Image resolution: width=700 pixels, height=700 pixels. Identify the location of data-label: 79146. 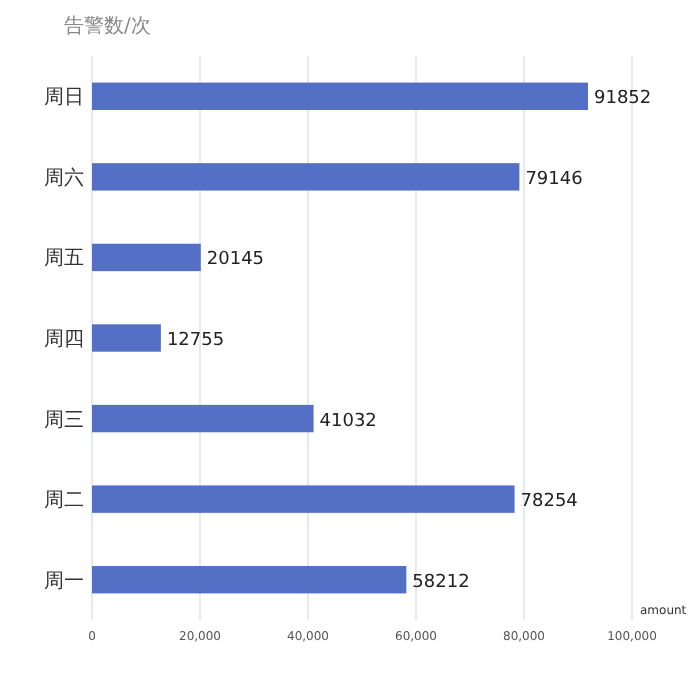
(554, 179).